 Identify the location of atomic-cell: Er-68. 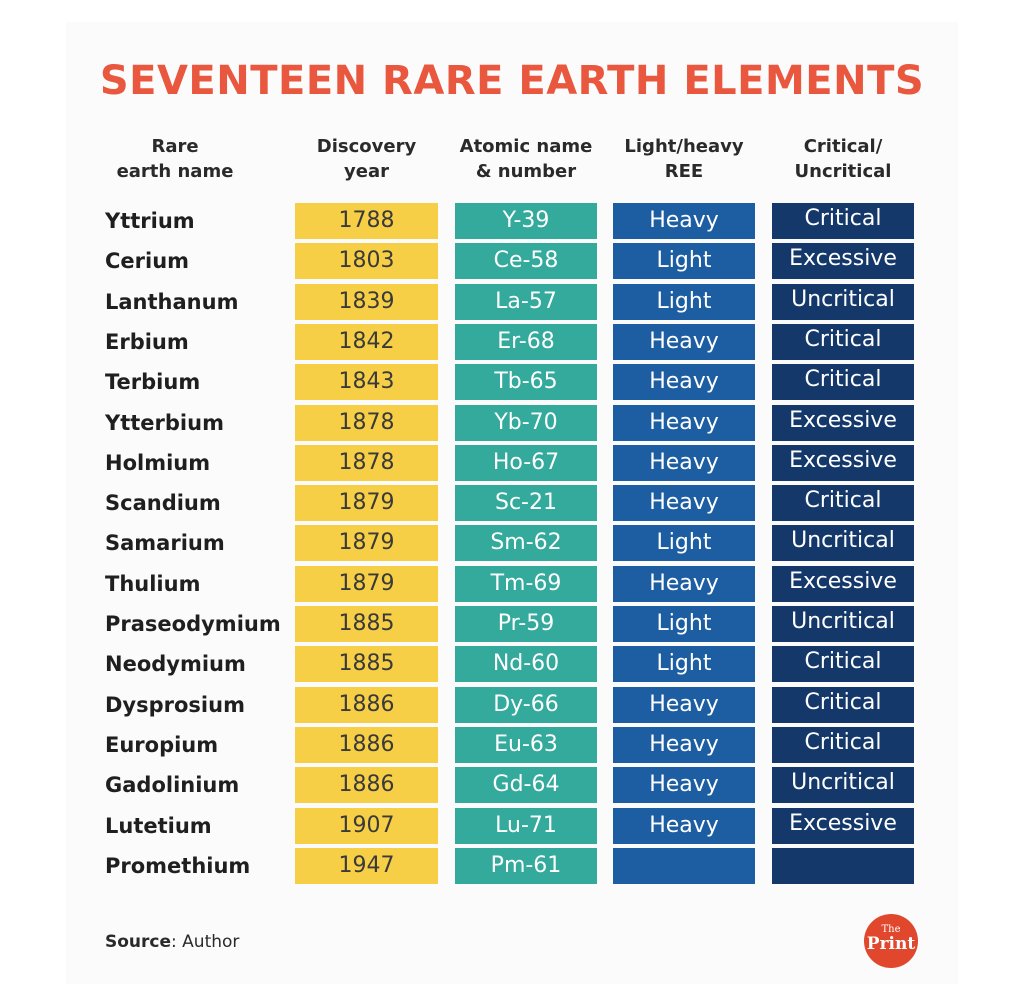
(526, 342).